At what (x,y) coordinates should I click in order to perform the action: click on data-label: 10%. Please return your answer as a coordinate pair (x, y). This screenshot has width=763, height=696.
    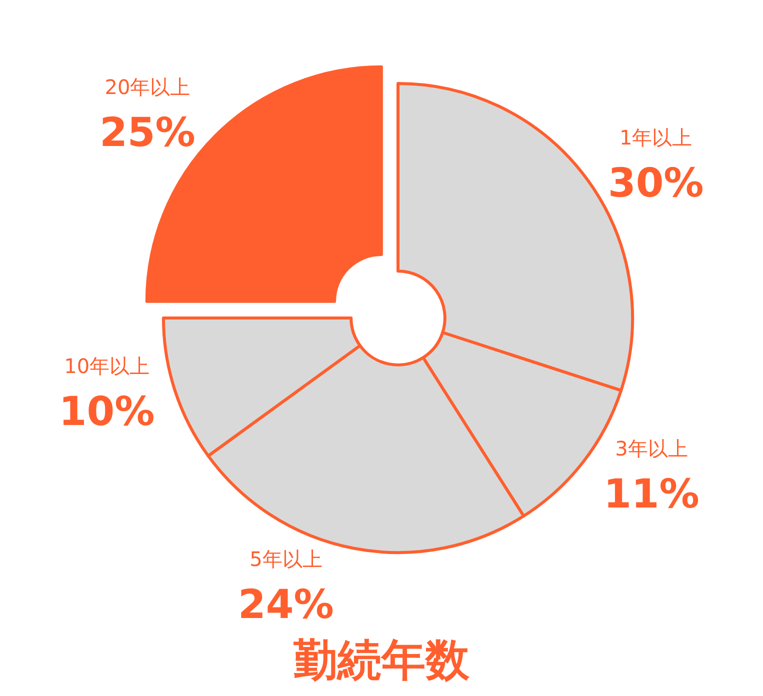
    Looking at the image, I should click on (106, 411).